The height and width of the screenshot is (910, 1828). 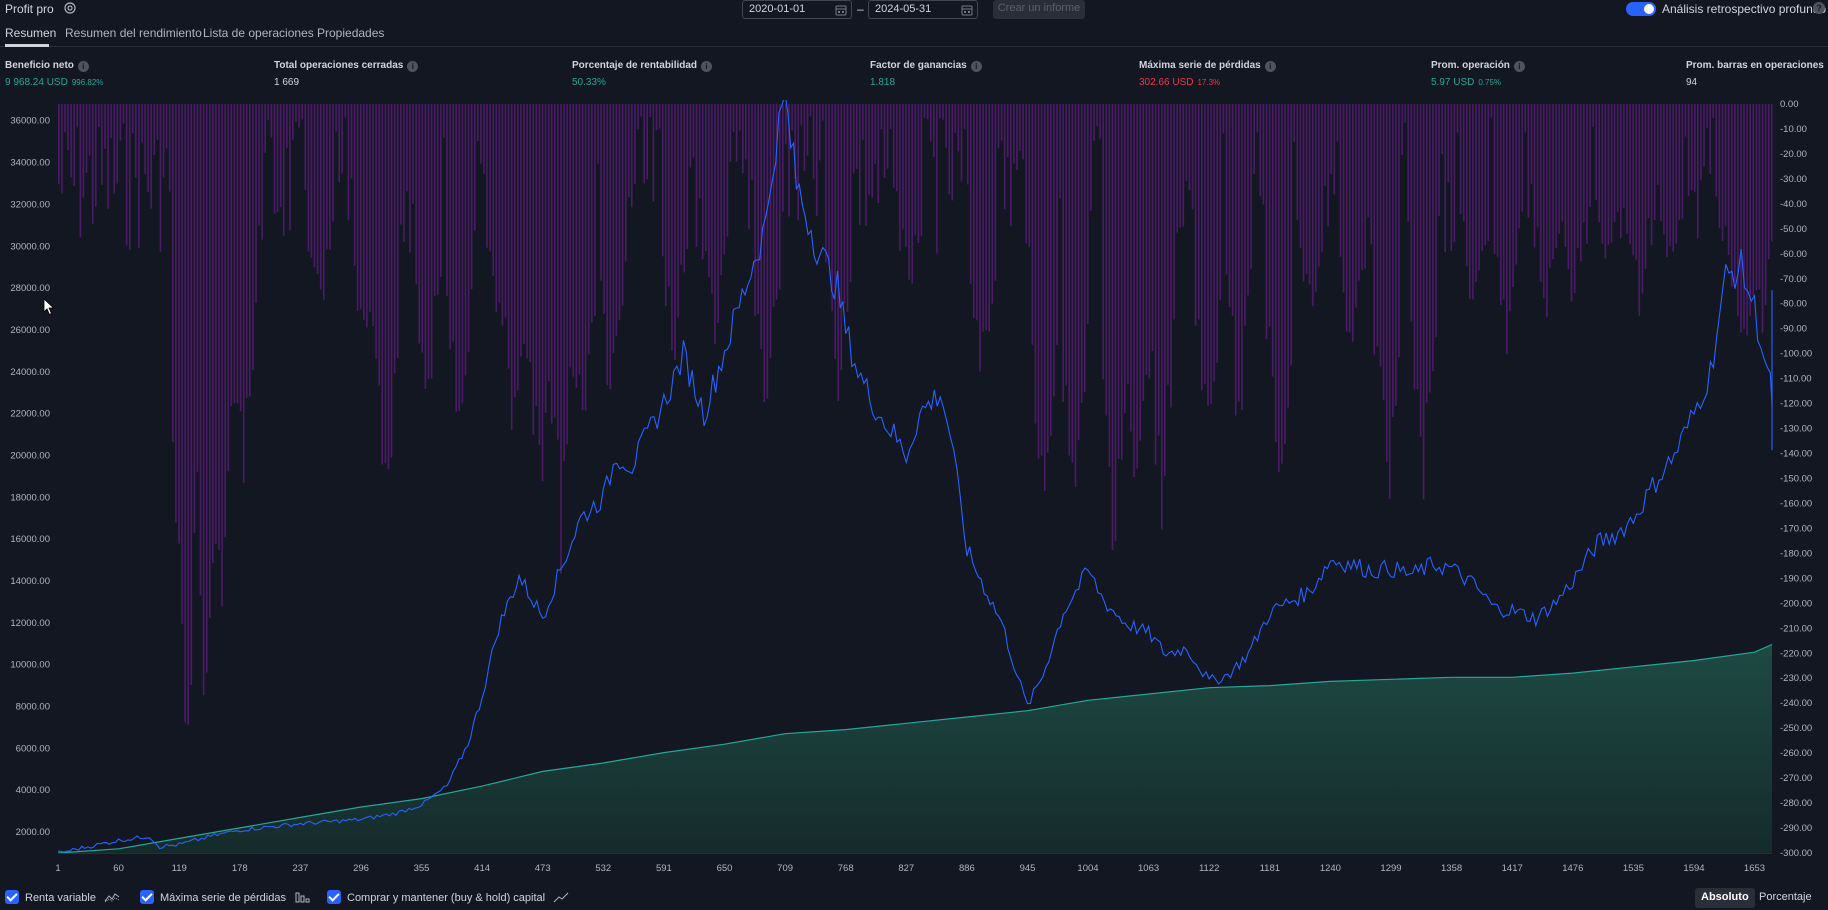 I want to click on right-axis-tick-label: -100.00, so click(x=1796, y=354).